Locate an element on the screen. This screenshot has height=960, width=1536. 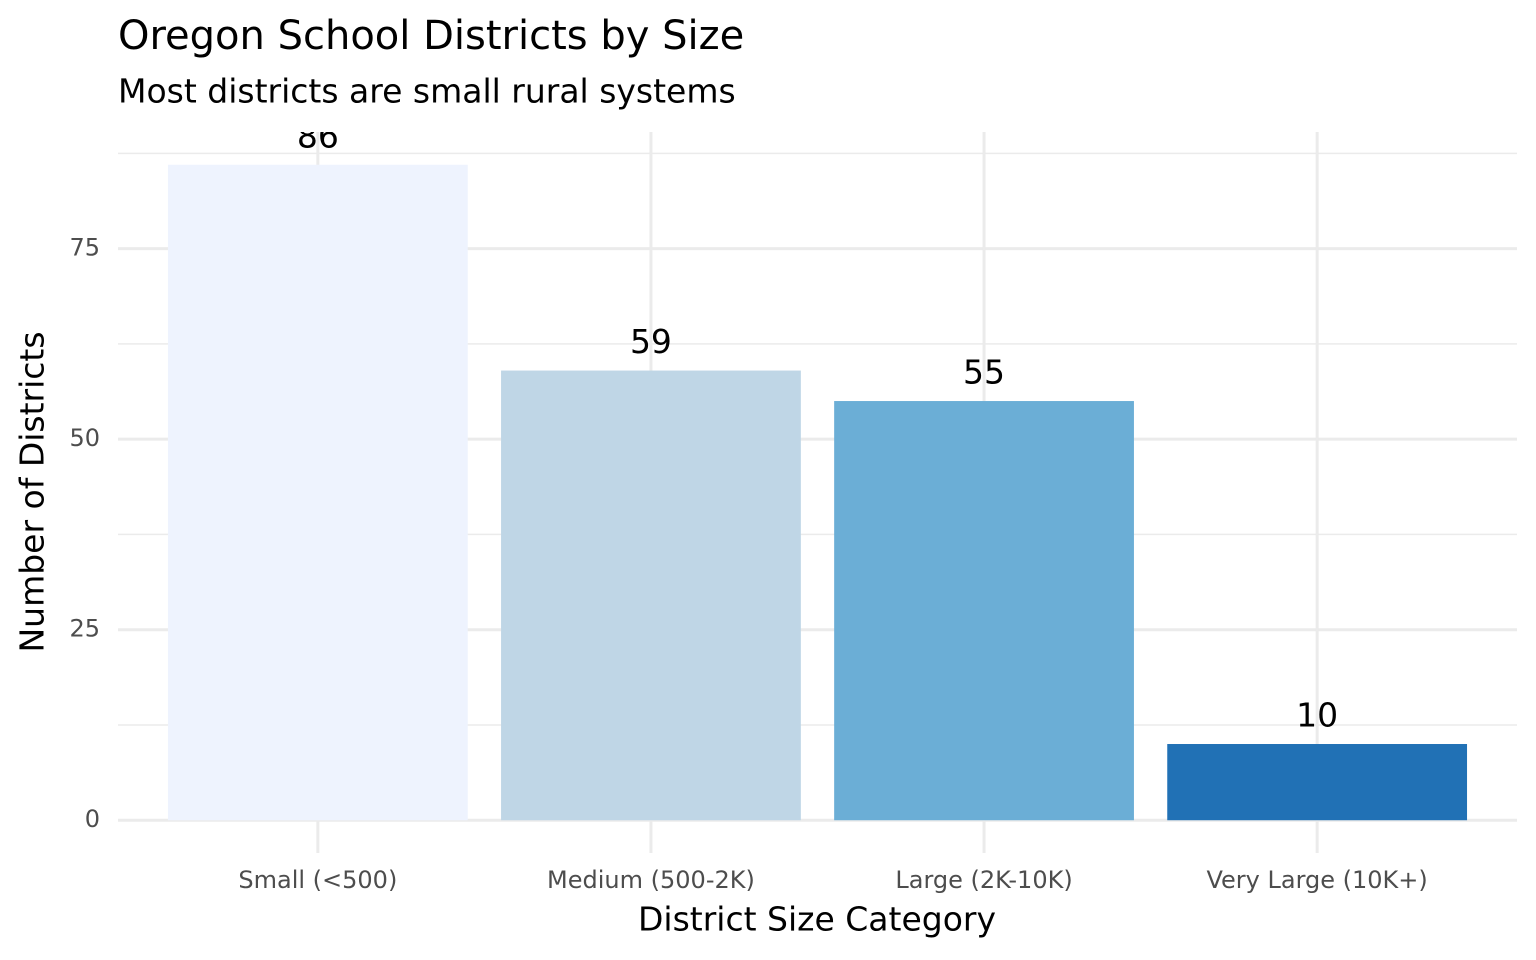
data-label: 55 is located at coordinates (984, 372).